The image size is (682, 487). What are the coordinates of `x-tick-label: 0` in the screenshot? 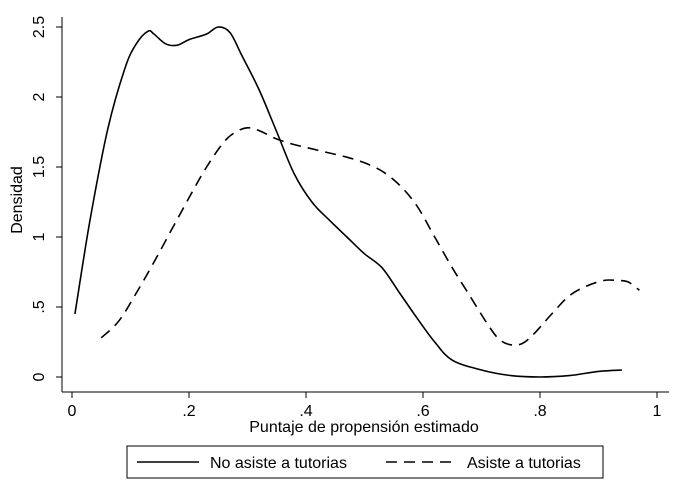 It's located at (72, 411).